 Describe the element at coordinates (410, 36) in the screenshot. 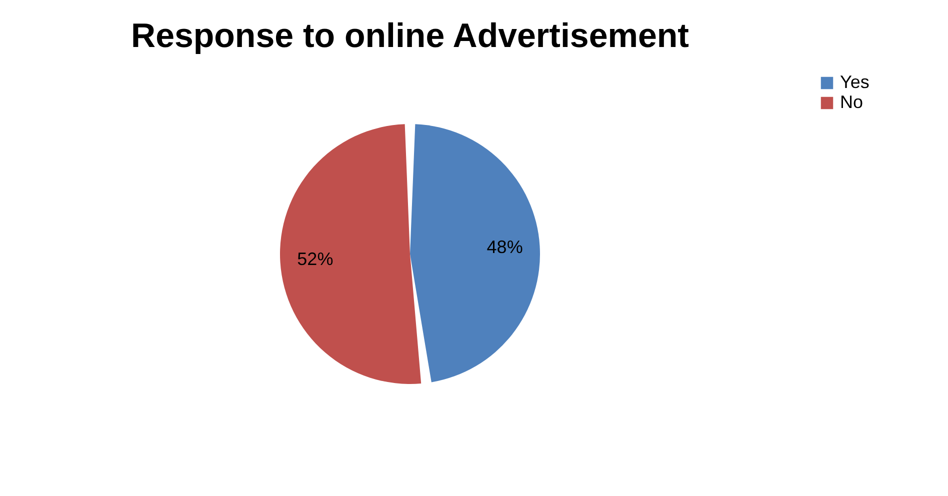

I see `chart-title: Response to online Advertisement` at that location.